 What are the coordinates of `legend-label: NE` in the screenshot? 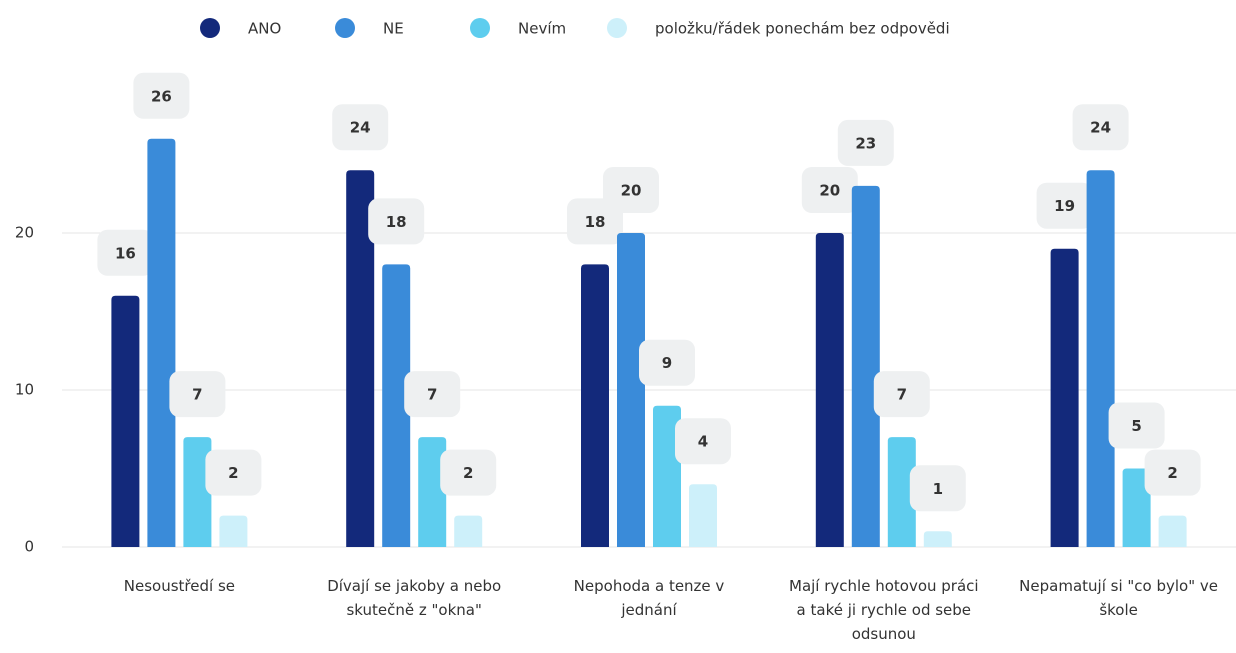 It's located at (393, 29).